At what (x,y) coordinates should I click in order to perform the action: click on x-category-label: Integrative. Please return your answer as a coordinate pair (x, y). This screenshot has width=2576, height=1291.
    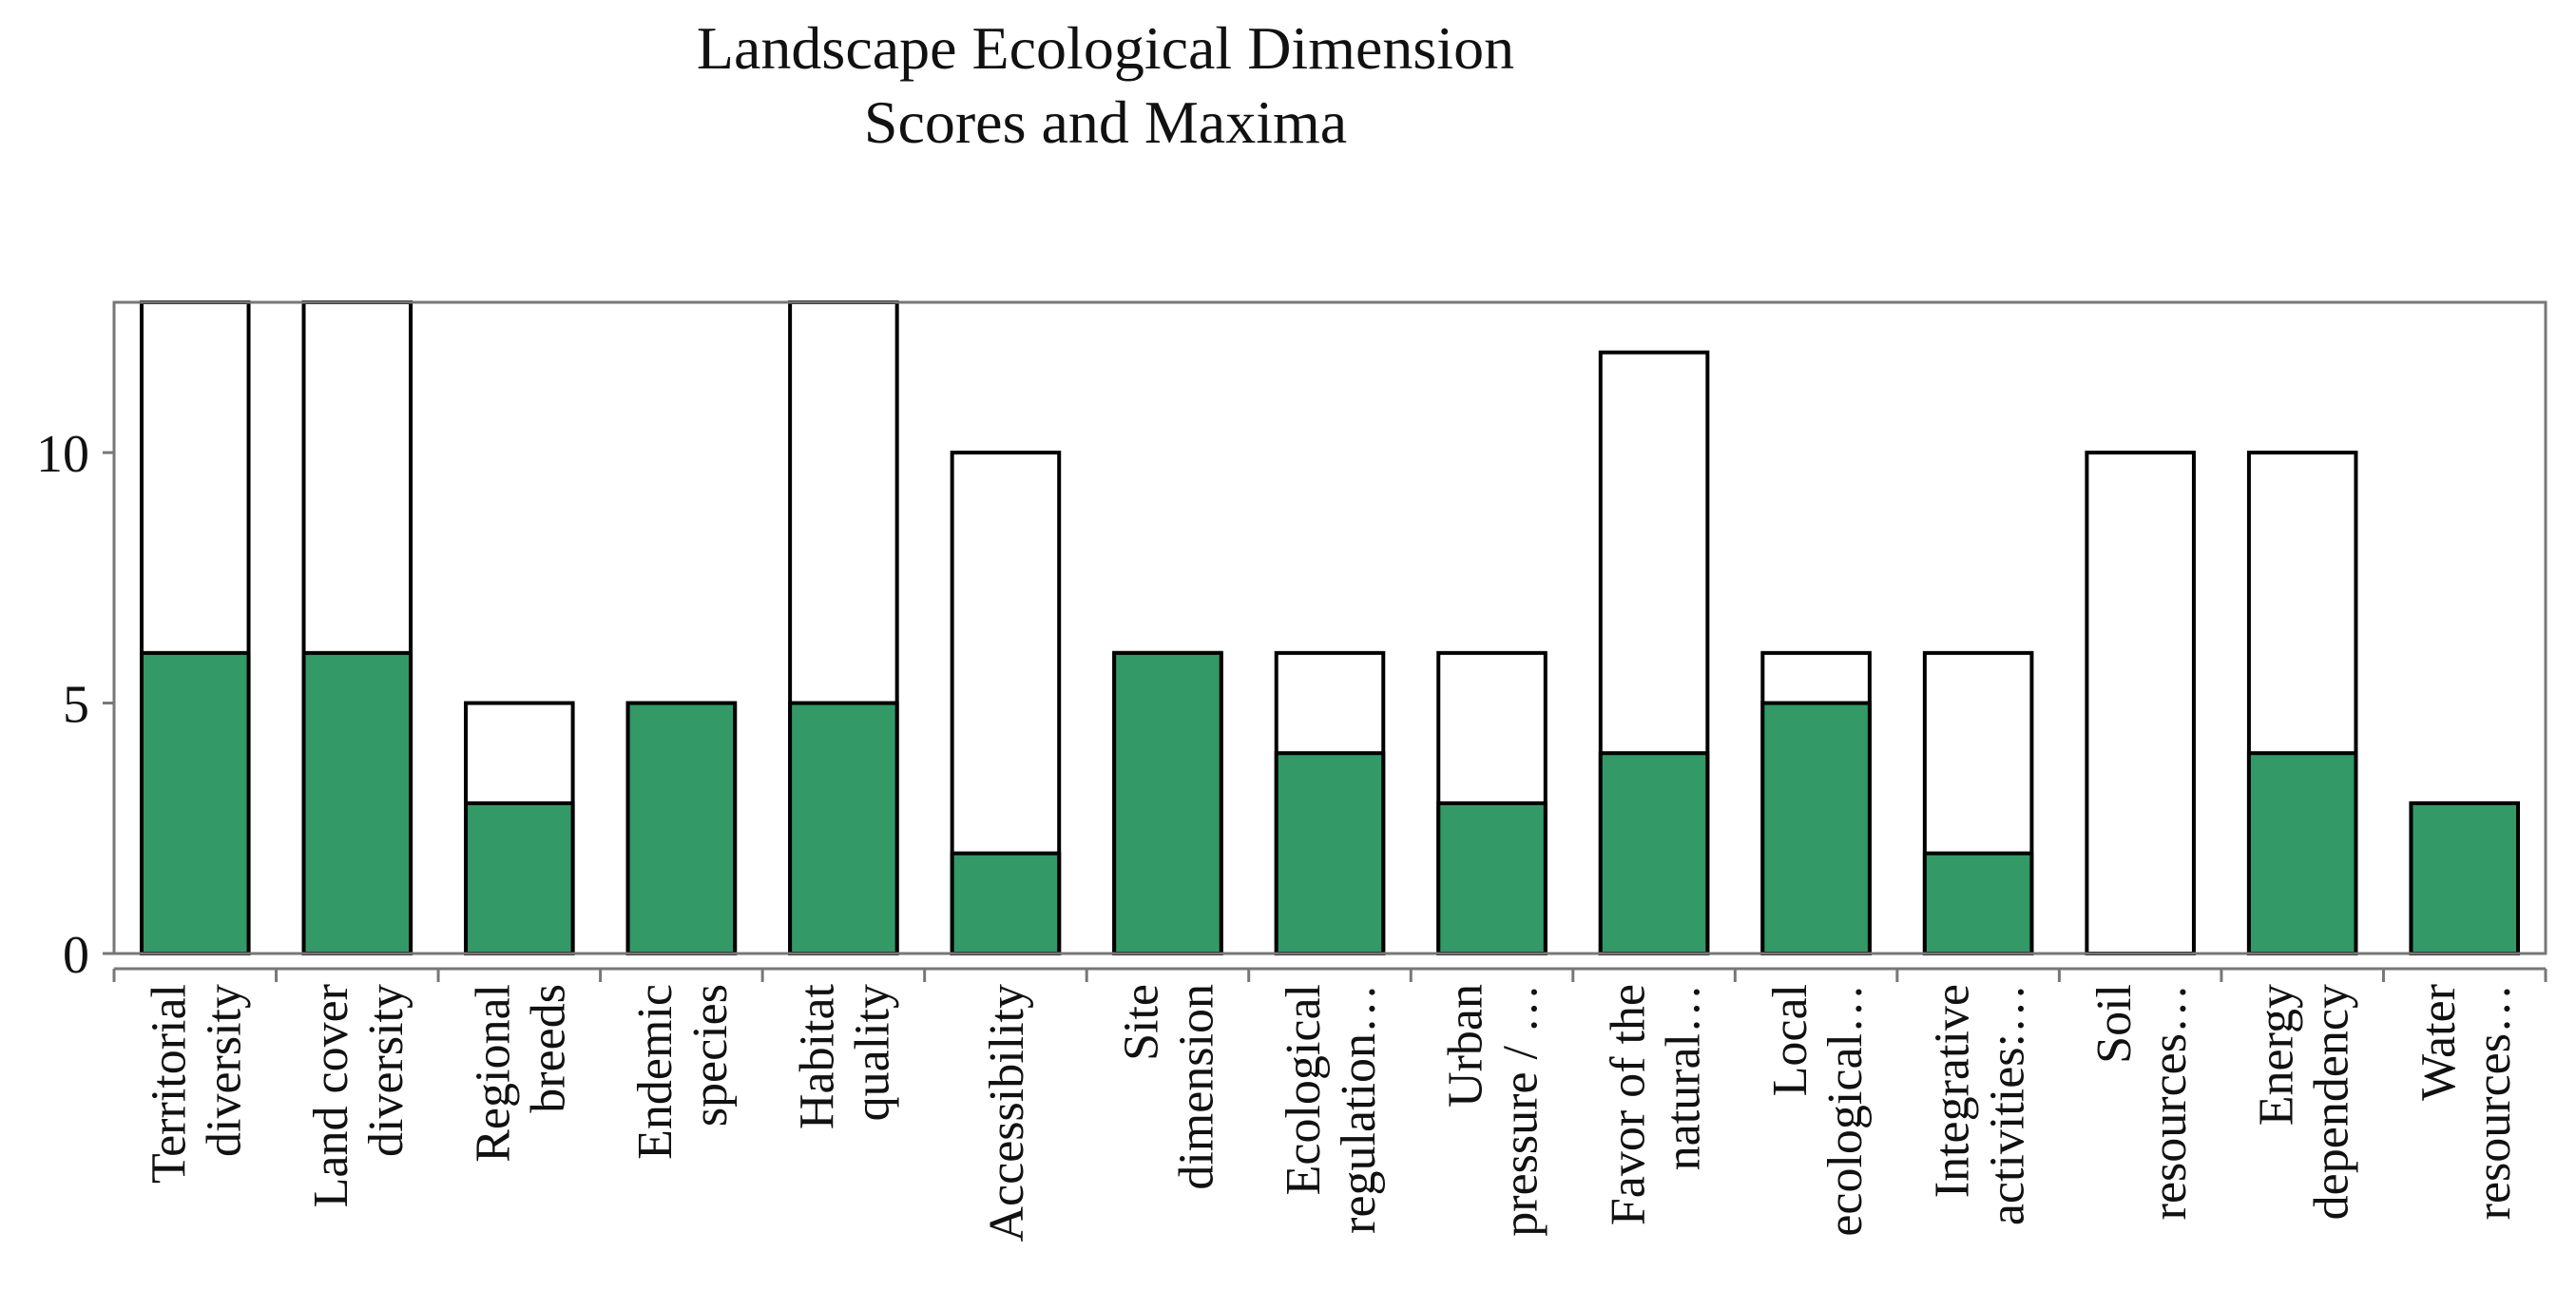
    Looking at the image, I should click on (1952, 1091).